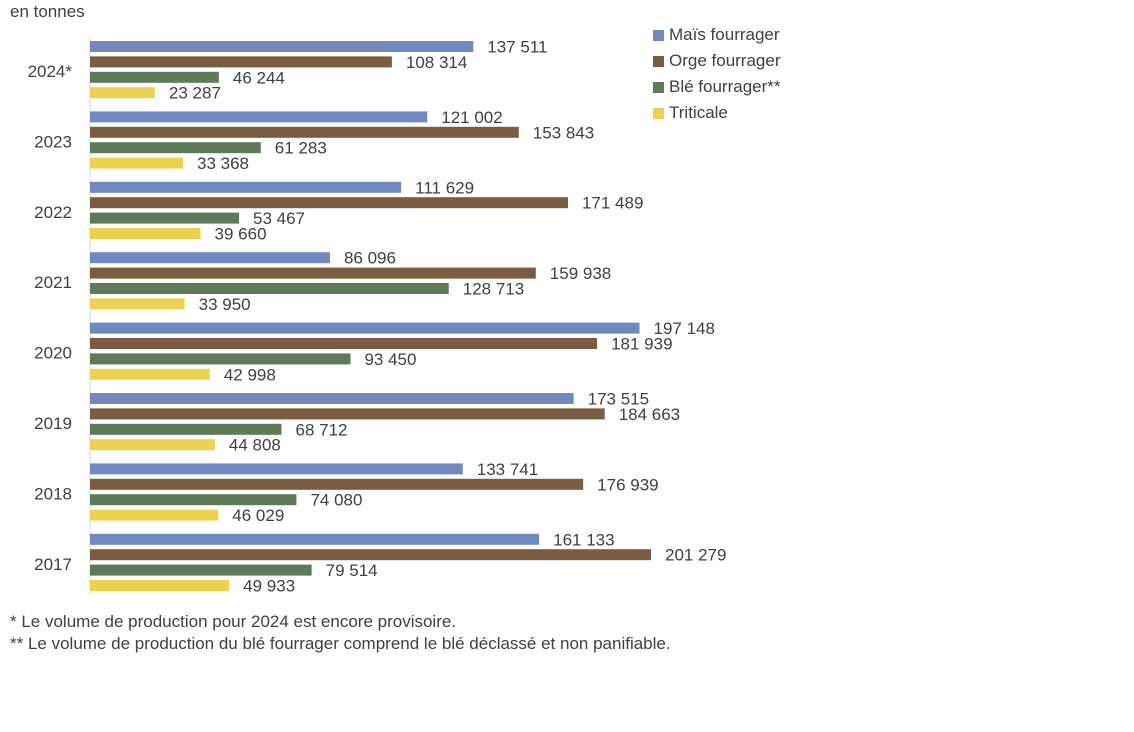  What do you see at coordinates (269, 586) in the screenshot?
I see `data-label-triticale-7: 49 933` at bounding box center [269, 586].